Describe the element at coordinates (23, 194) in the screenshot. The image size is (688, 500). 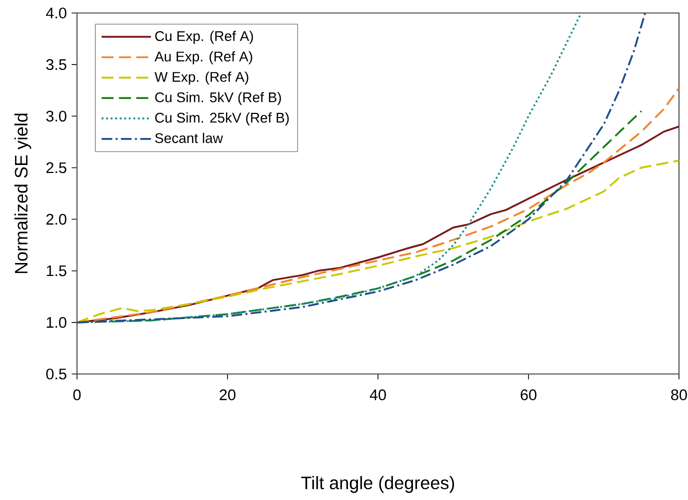
I see `y-axis-title: Normalized SE yield` at that location.